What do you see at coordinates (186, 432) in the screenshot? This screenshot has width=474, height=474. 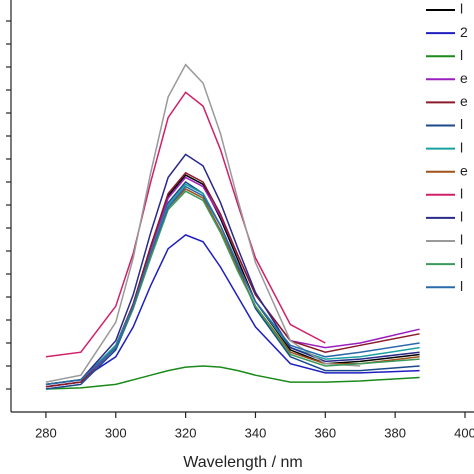 I see `x-tick-label: 320` at bounding box center [186, 432].